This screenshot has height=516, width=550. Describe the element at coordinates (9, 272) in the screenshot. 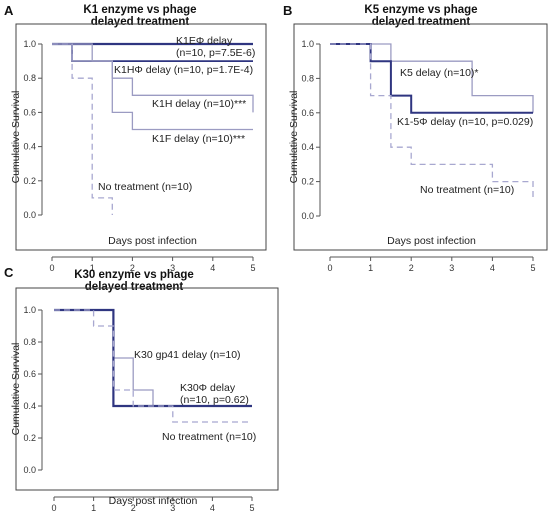

I see `panel-letter: C` at that location.